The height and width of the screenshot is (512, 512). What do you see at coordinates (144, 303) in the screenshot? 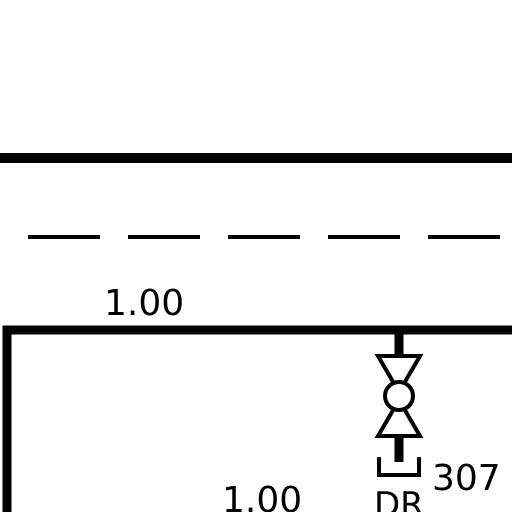
I see `dimension-label-top: 1.00` at bounding box center [144, 303].